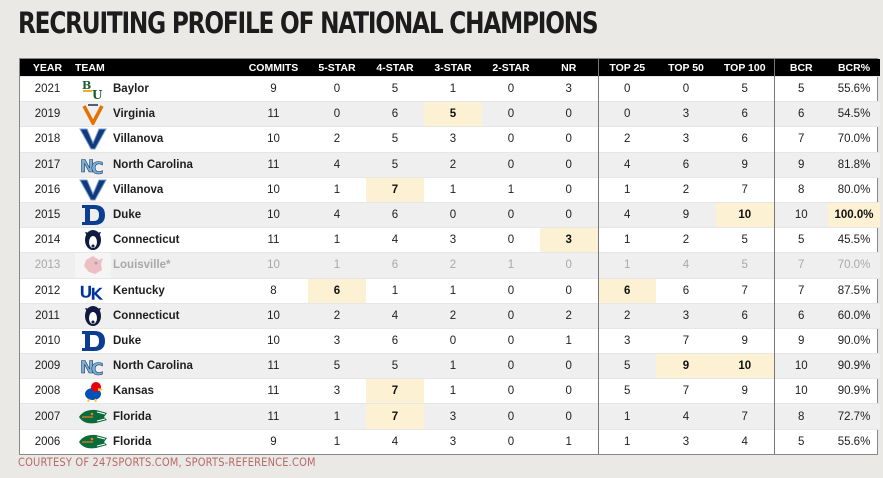 The width and height of the screenshot is (883, 478). I want to click on cell-year: 2012, so click(47, 290).